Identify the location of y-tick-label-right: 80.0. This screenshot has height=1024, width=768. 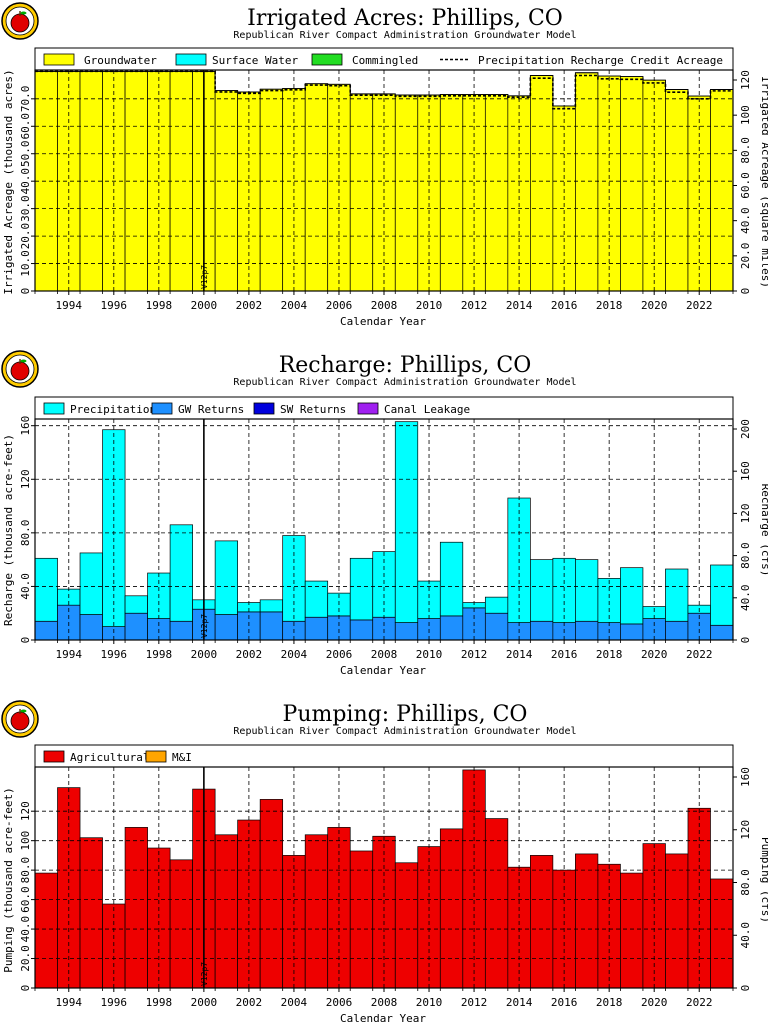
(745, 150).